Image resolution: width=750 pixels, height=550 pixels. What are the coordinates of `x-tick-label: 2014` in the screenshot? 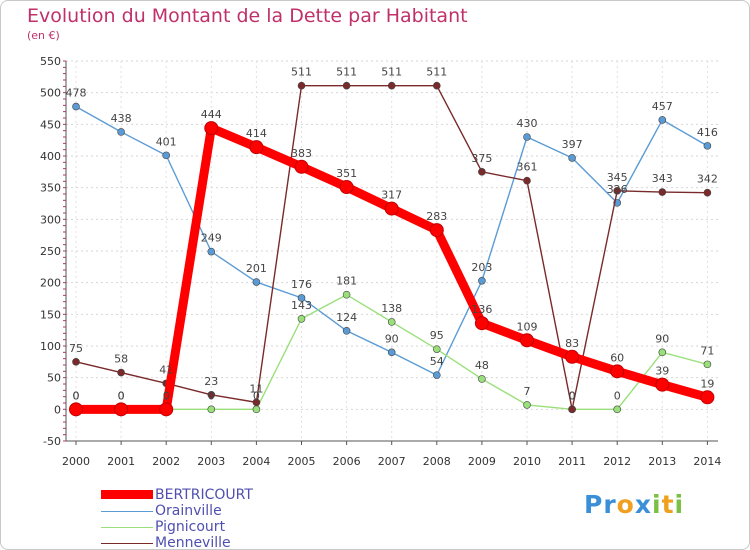 It's located at (707, 461).